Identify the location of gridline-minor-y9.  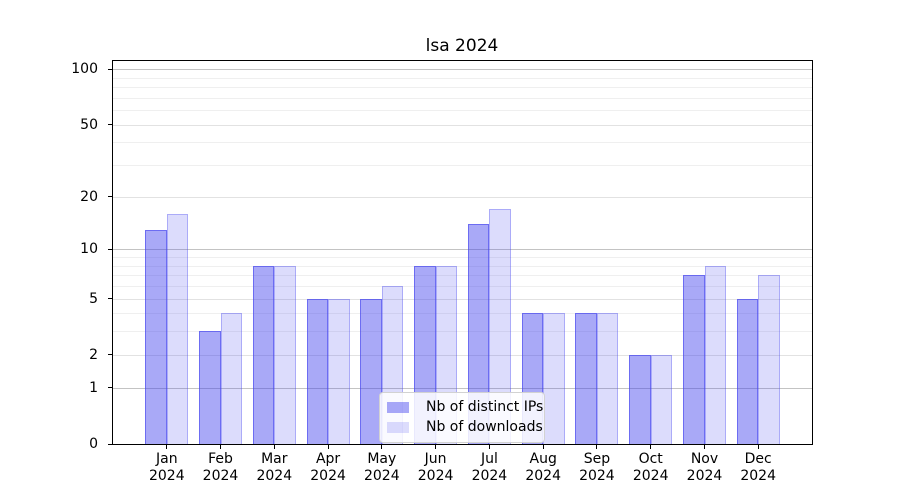
(462, 257).